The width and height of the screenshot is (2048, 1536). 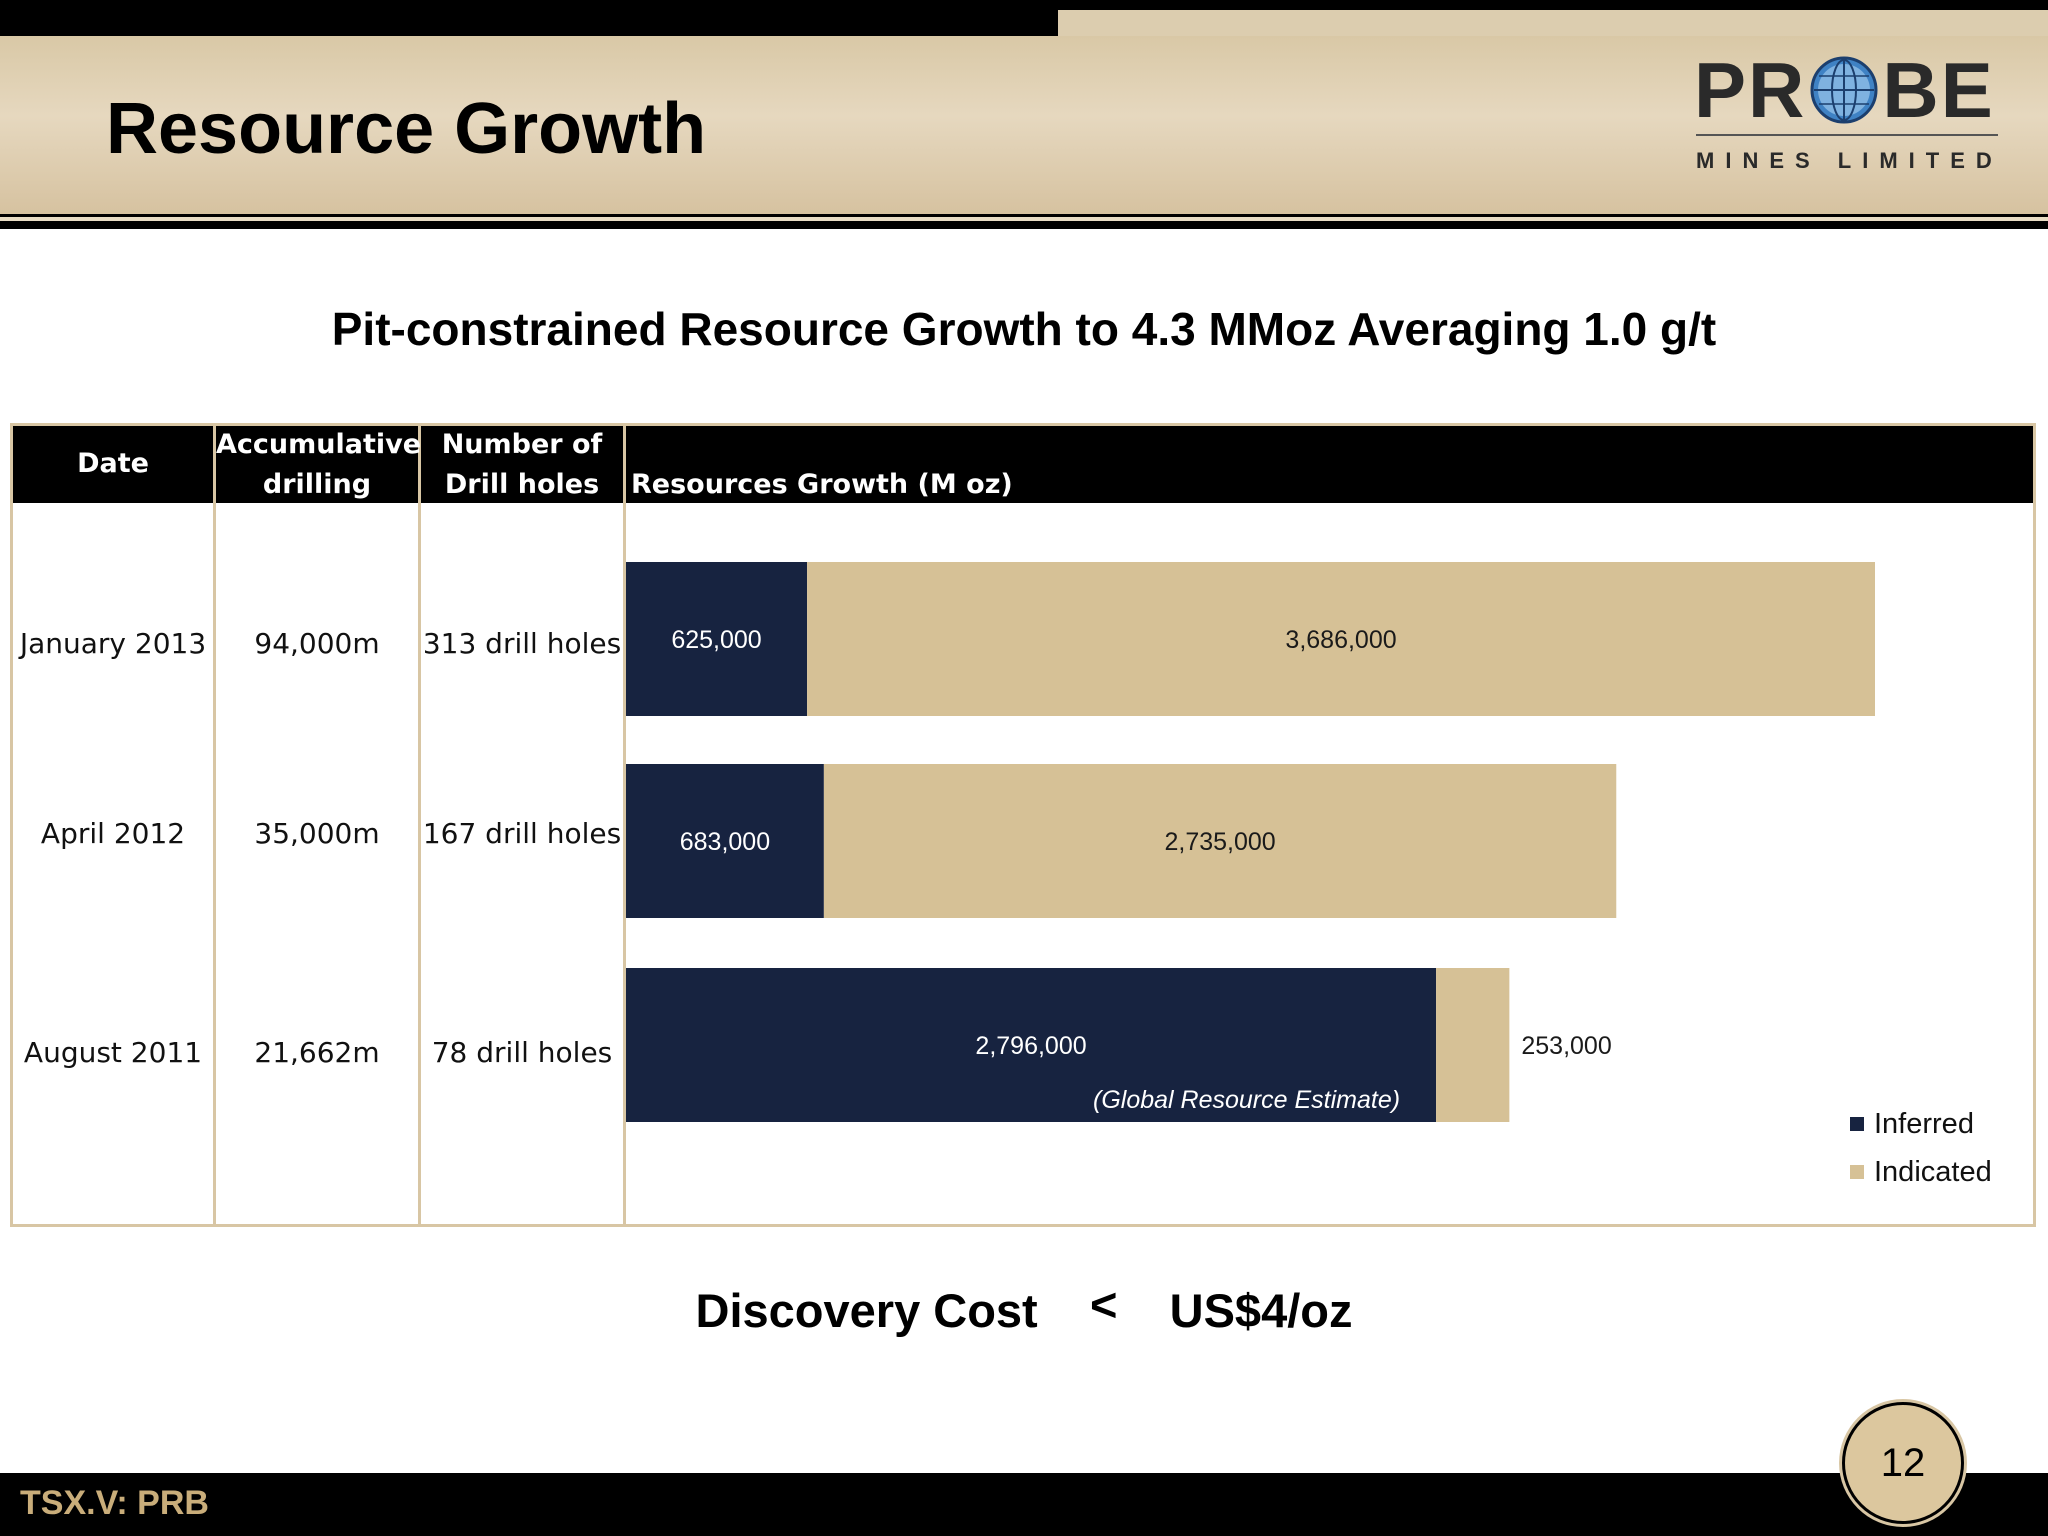 I want to click on logo-rule, so click(x=1847, y=135).